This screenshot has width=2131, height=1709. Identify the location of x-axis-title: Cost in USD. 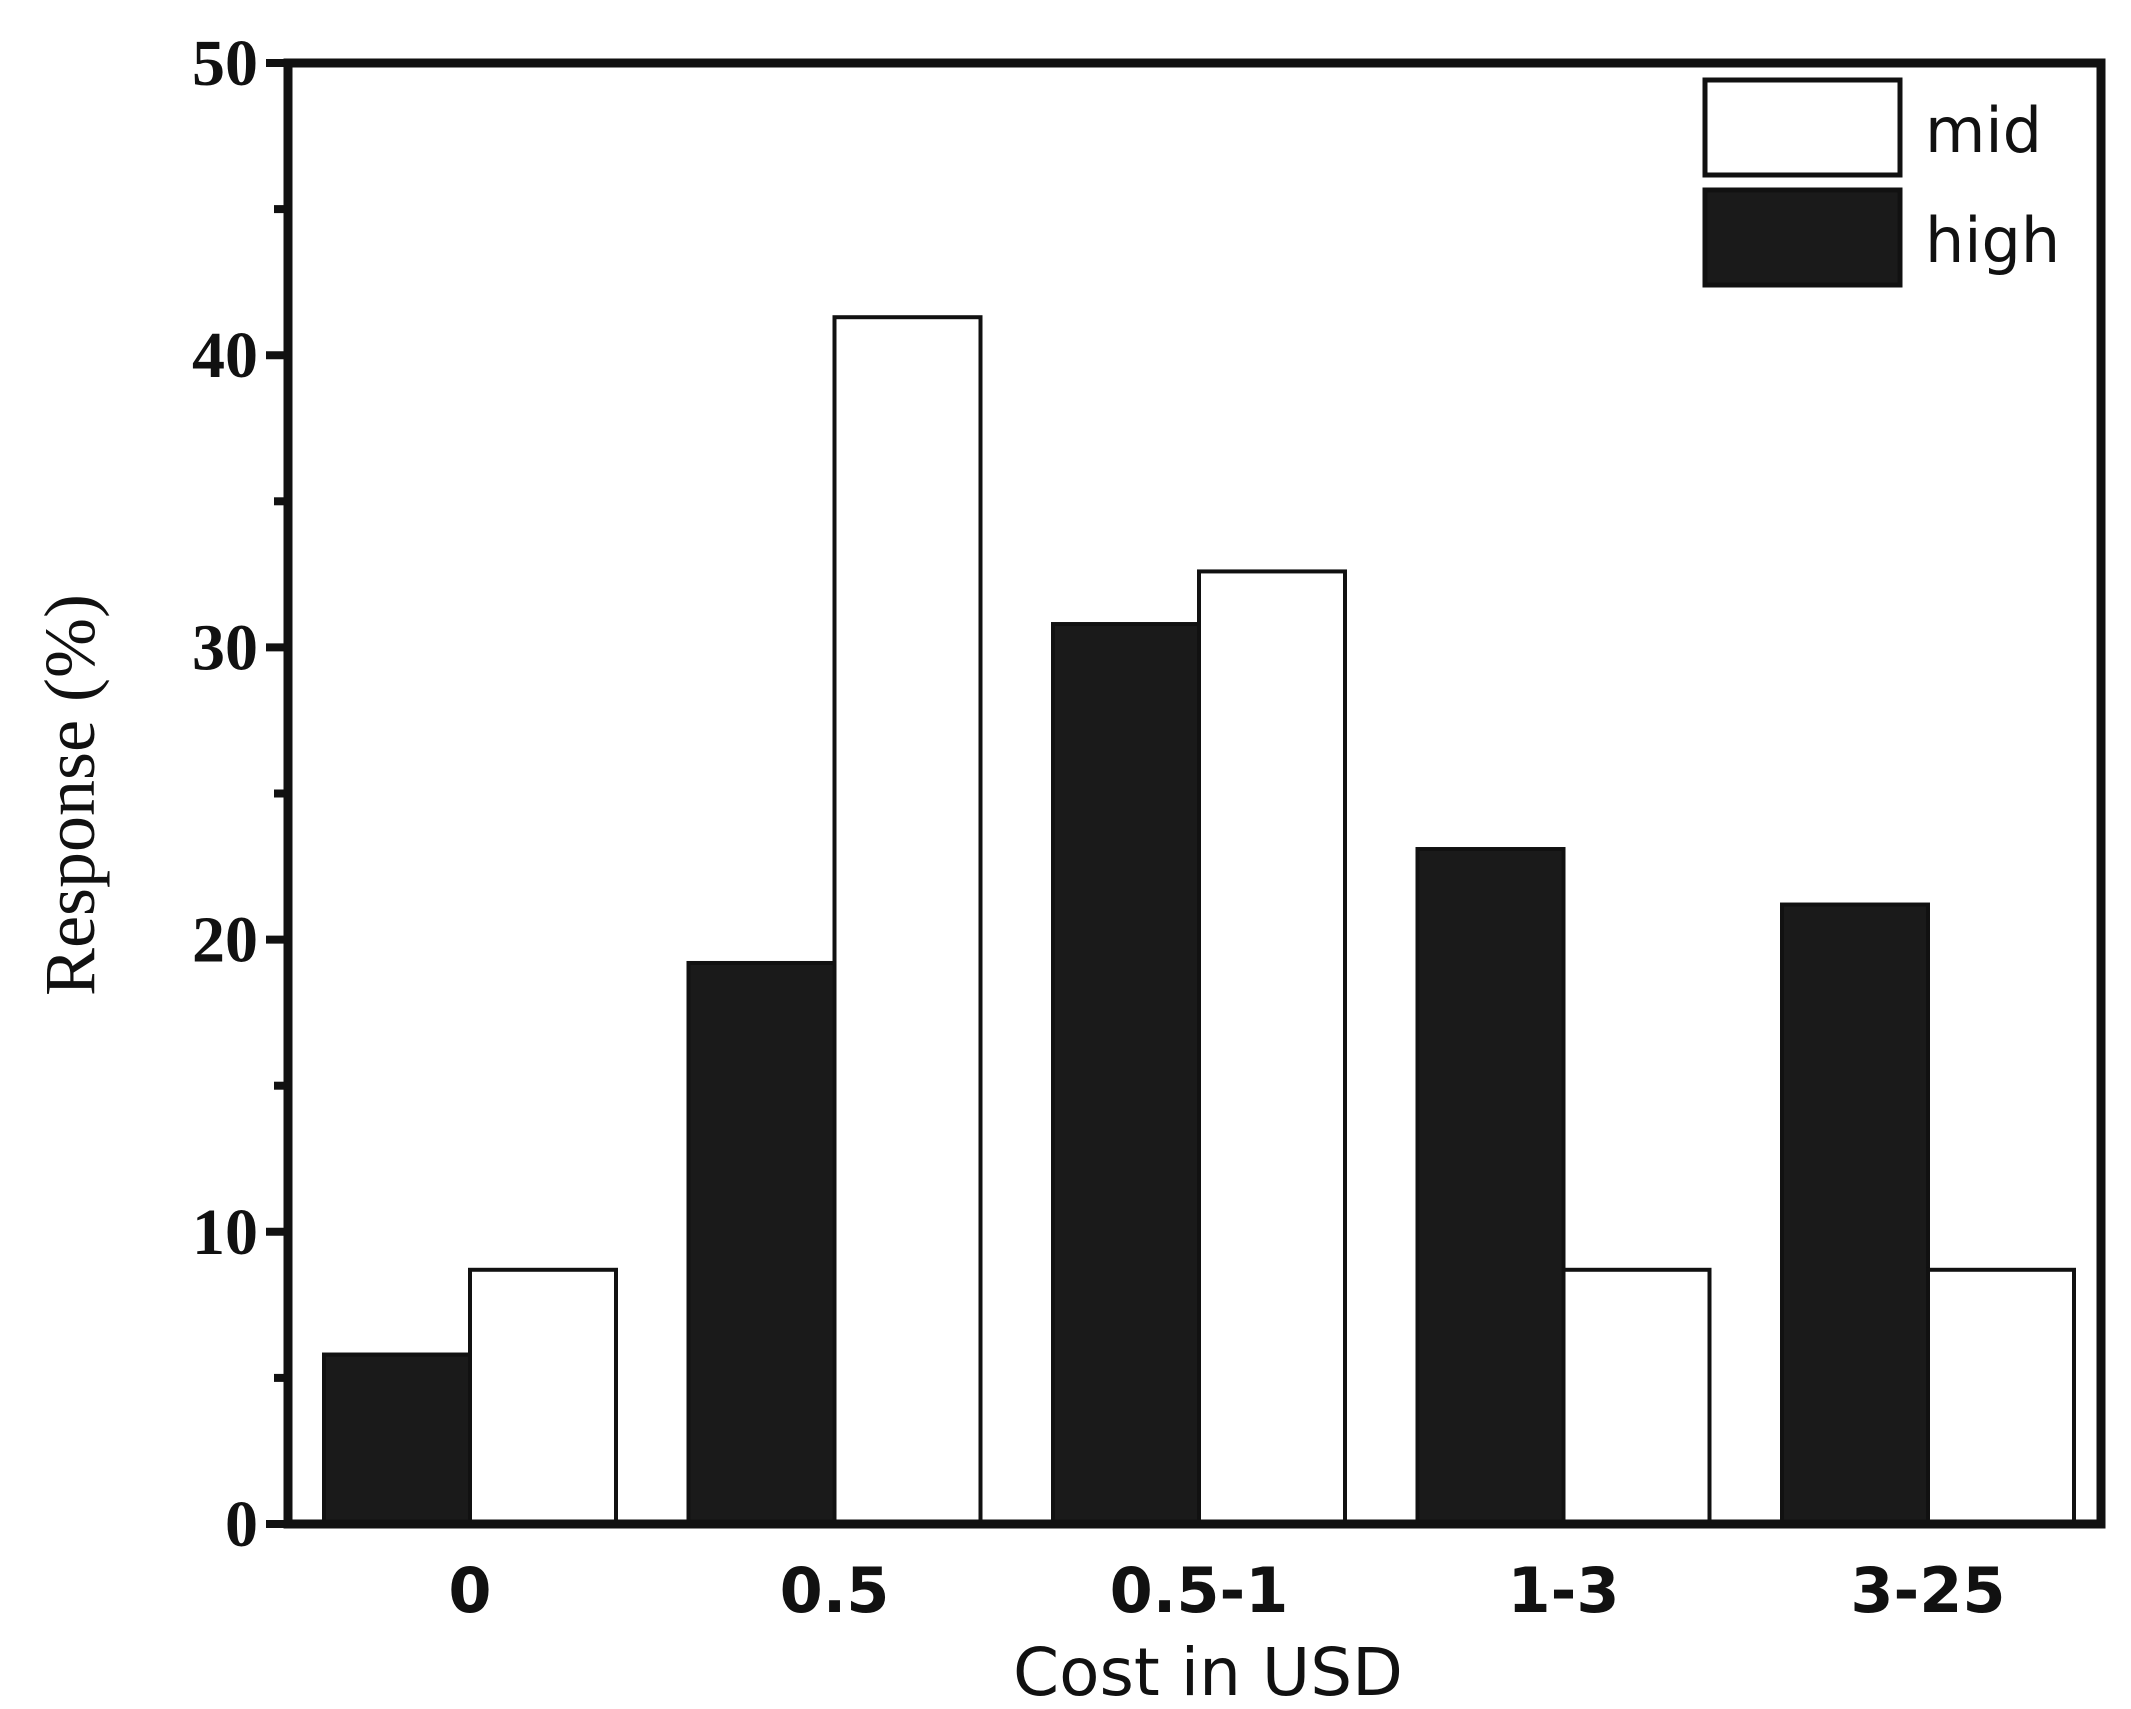
(1208, 1671).